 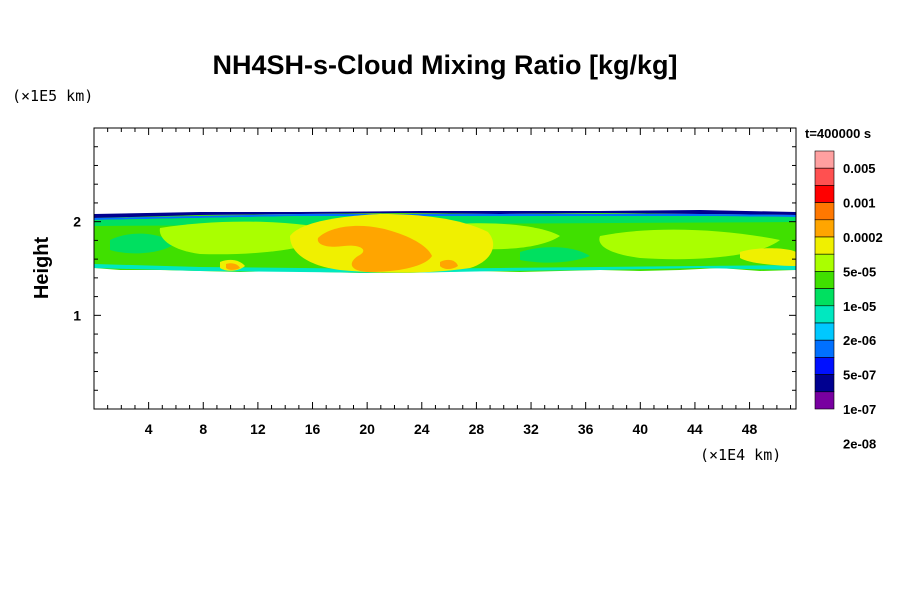 I want to click on x-tick-label: 36, so click(x=586, y=429).